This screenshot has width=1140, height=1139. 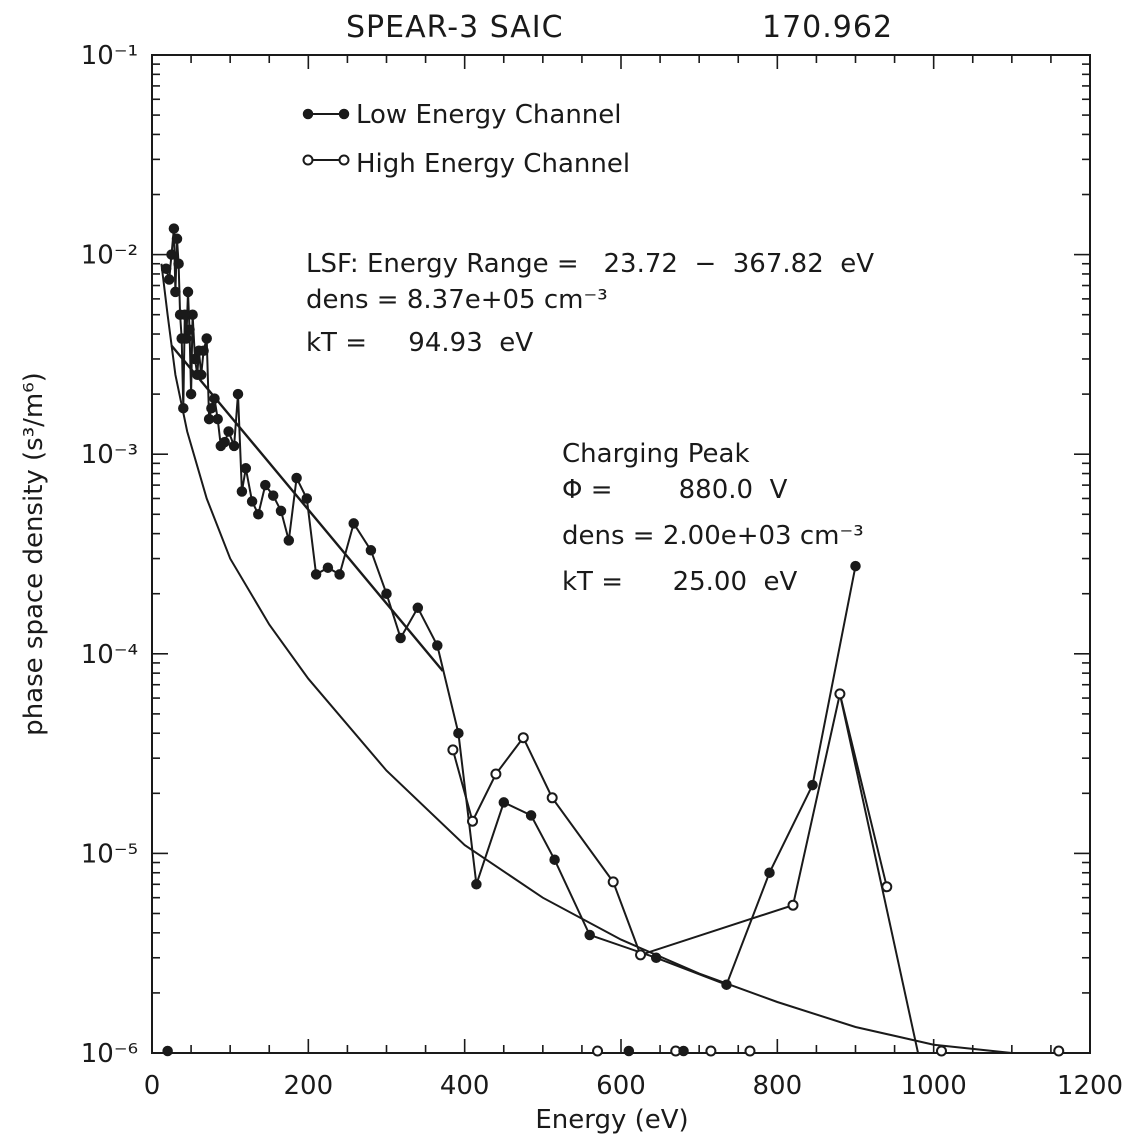 I want to click on y-tick-label: 10⁻⁵, so click(x=109, y=854).